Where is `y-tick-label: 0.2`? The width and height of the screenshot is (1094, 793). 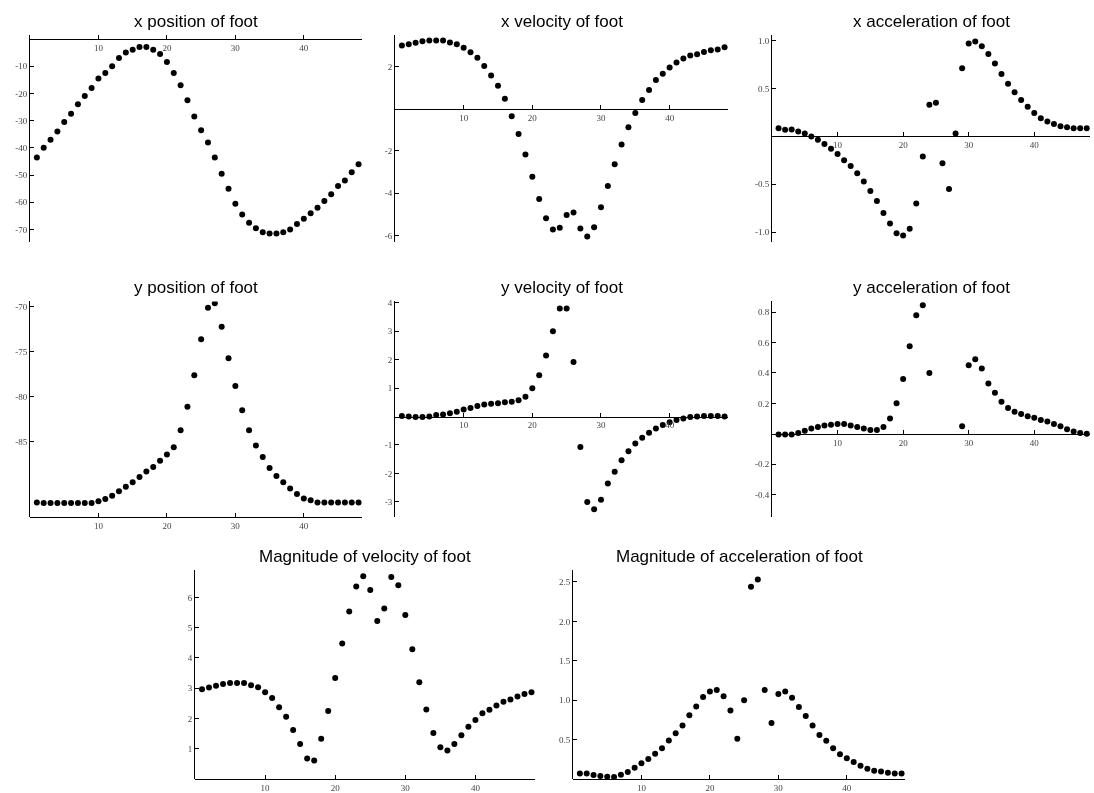
y-tick-label: 0.2 is located at coordinates (763, 403).